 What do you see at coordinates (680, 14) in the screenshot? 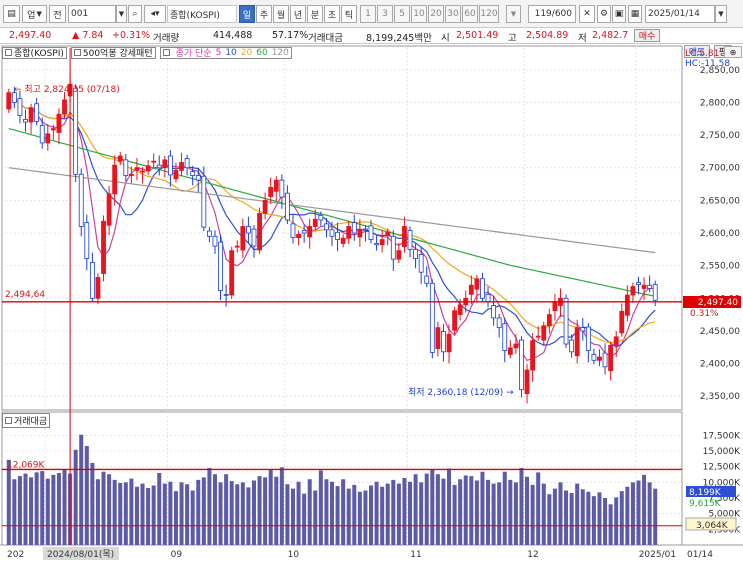
I see `date-input: 2025/01/14` at bounding box center [680, 14].